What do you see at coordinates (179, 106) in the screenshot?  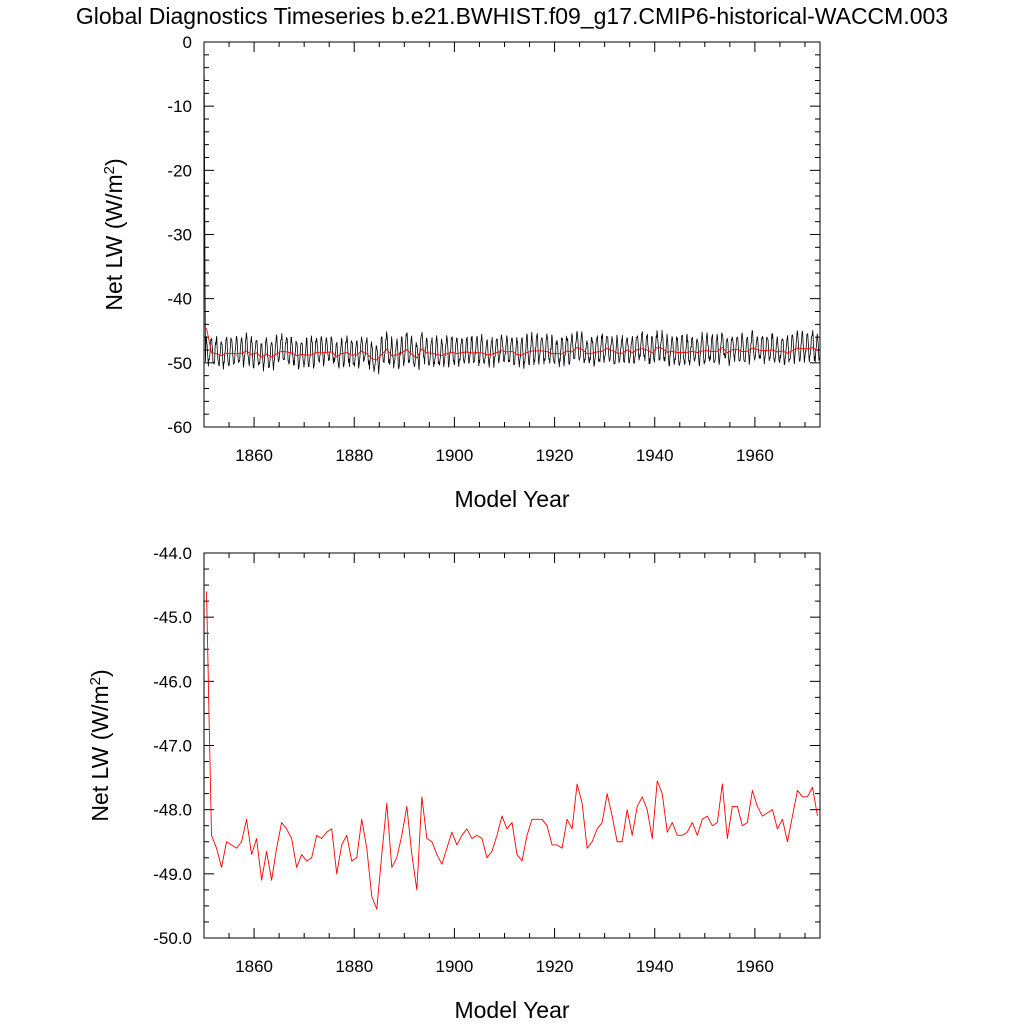 I see `y-tick-label: -10` at bounding box center [179, 106].